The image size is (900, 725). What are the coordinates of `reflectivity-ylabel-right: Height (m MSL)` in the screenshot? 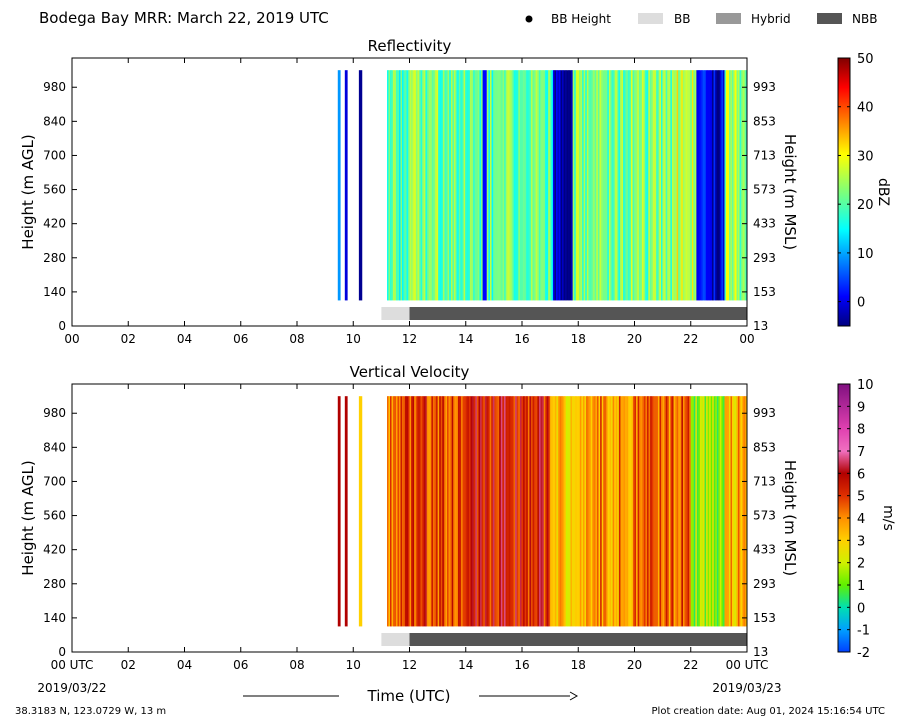 It's located at (790, 192).